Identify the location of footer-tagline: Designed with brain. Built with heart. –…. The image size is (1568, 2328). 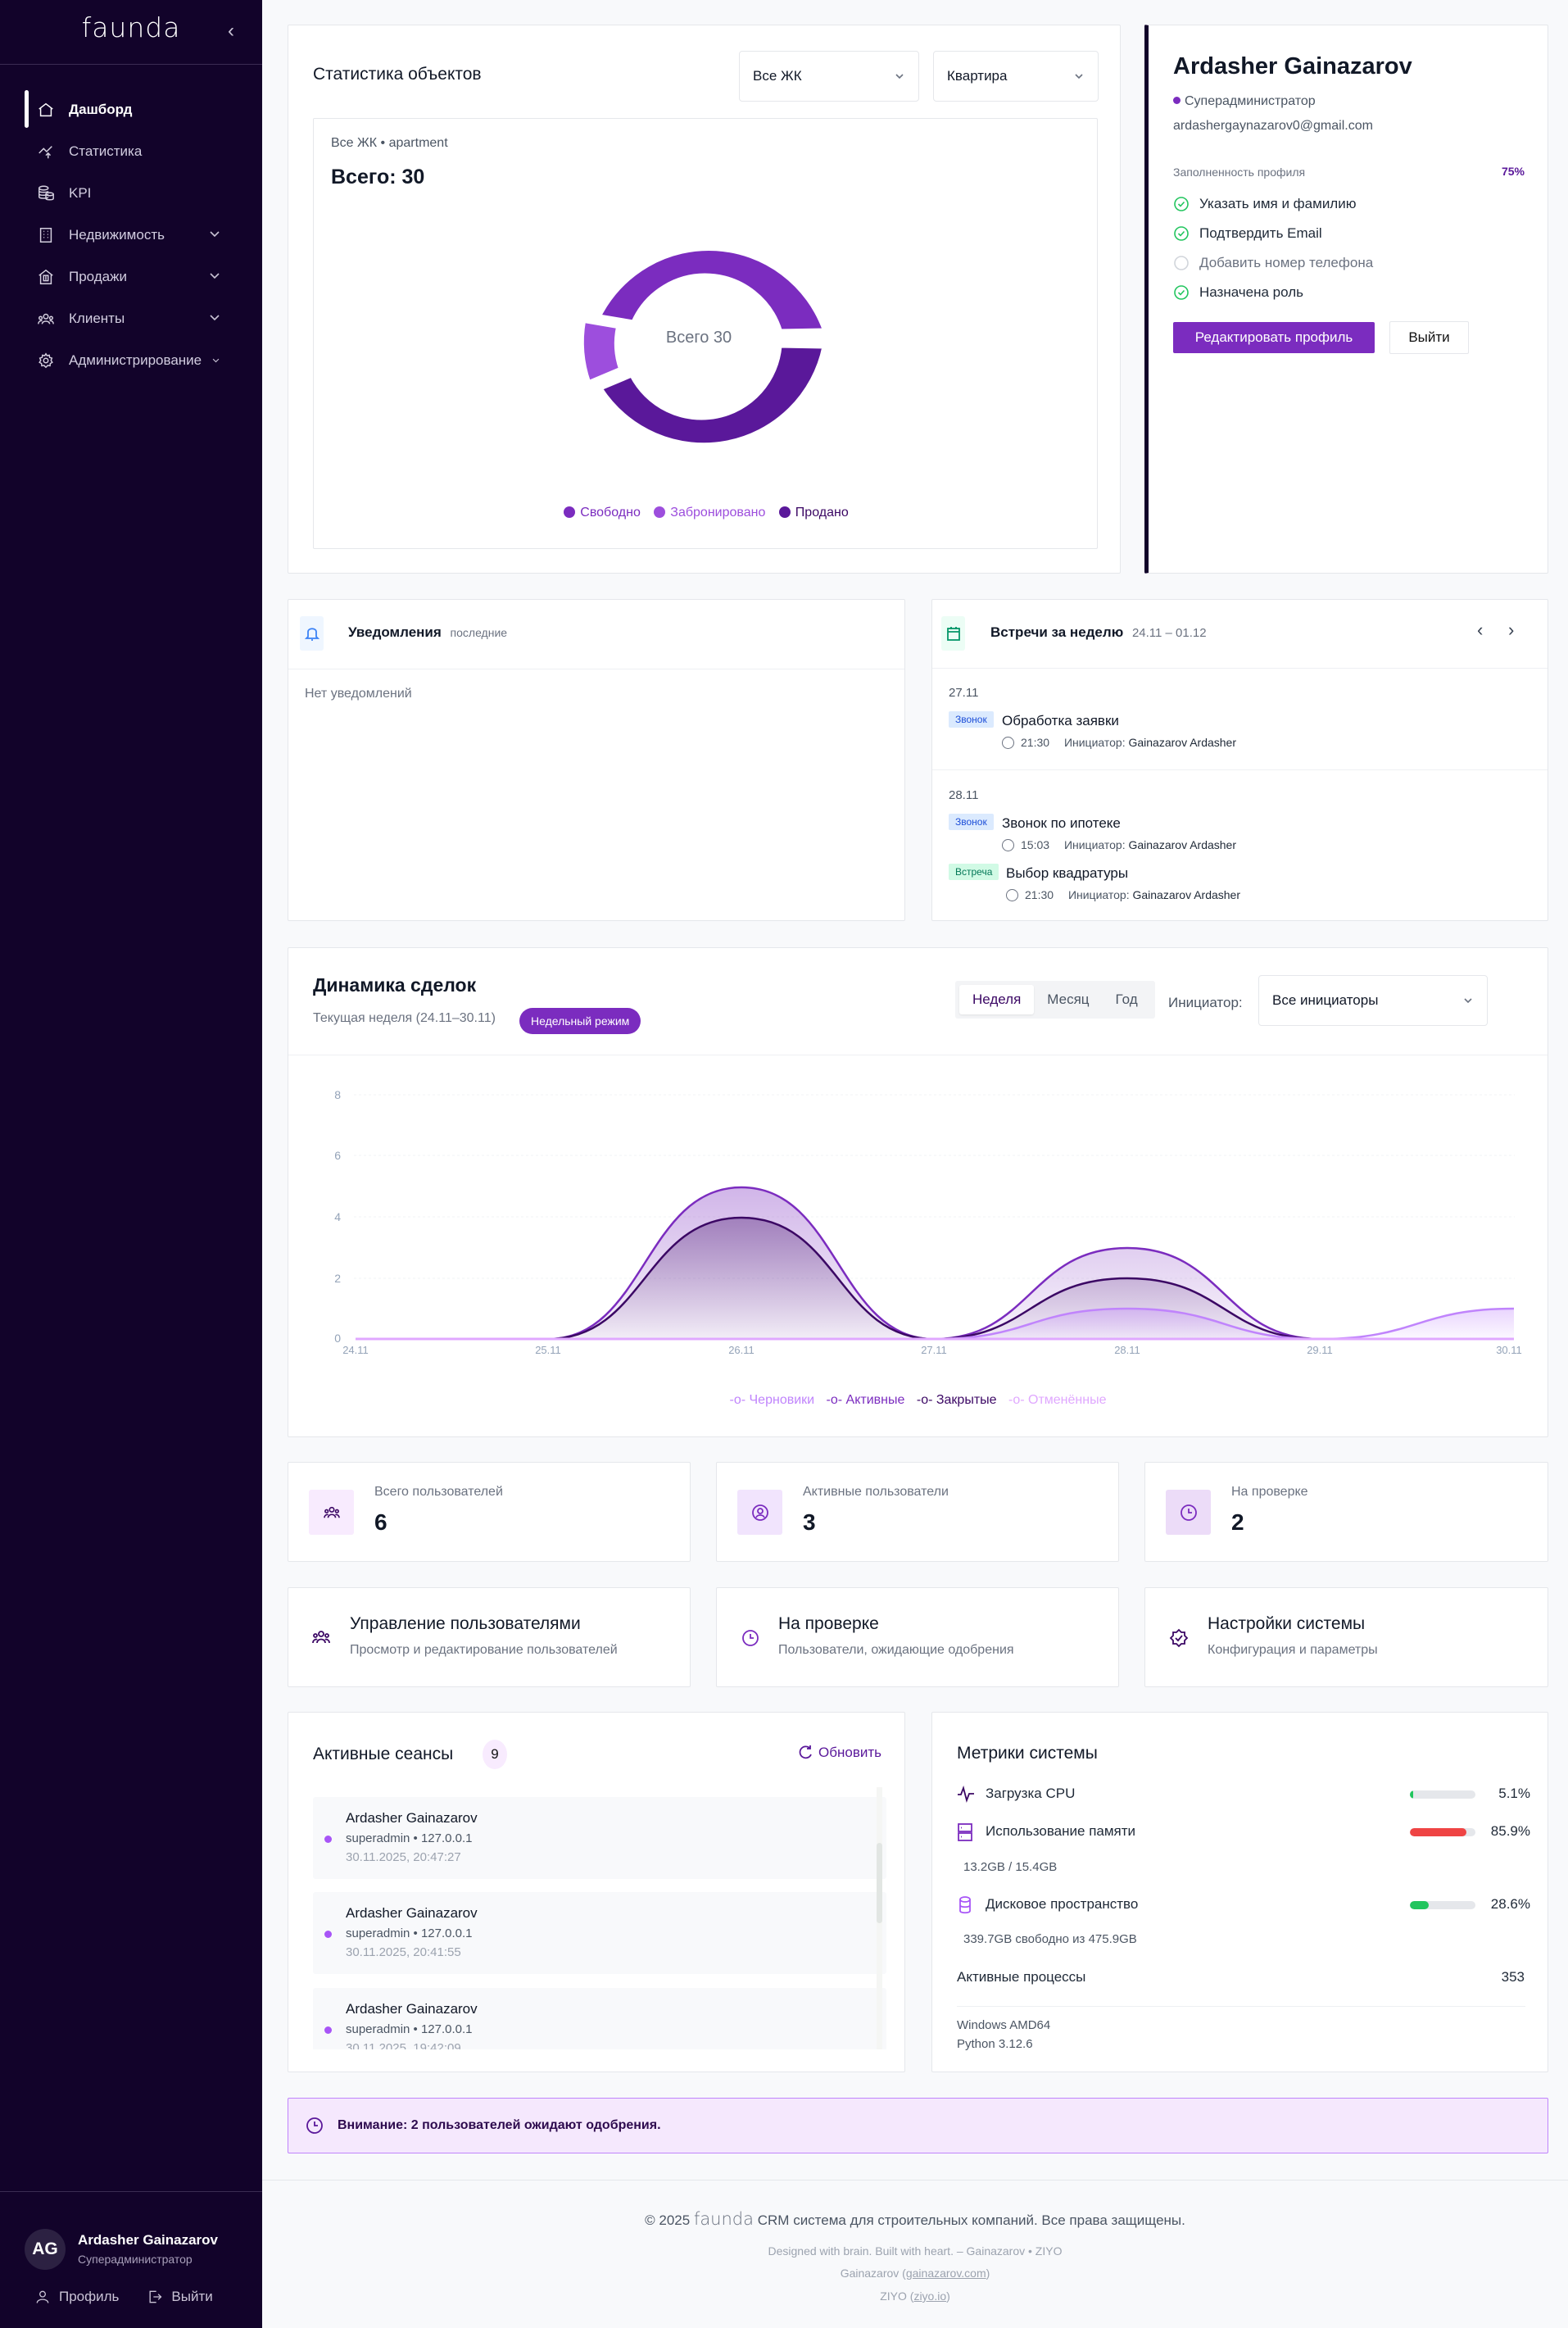
(916, 2251).